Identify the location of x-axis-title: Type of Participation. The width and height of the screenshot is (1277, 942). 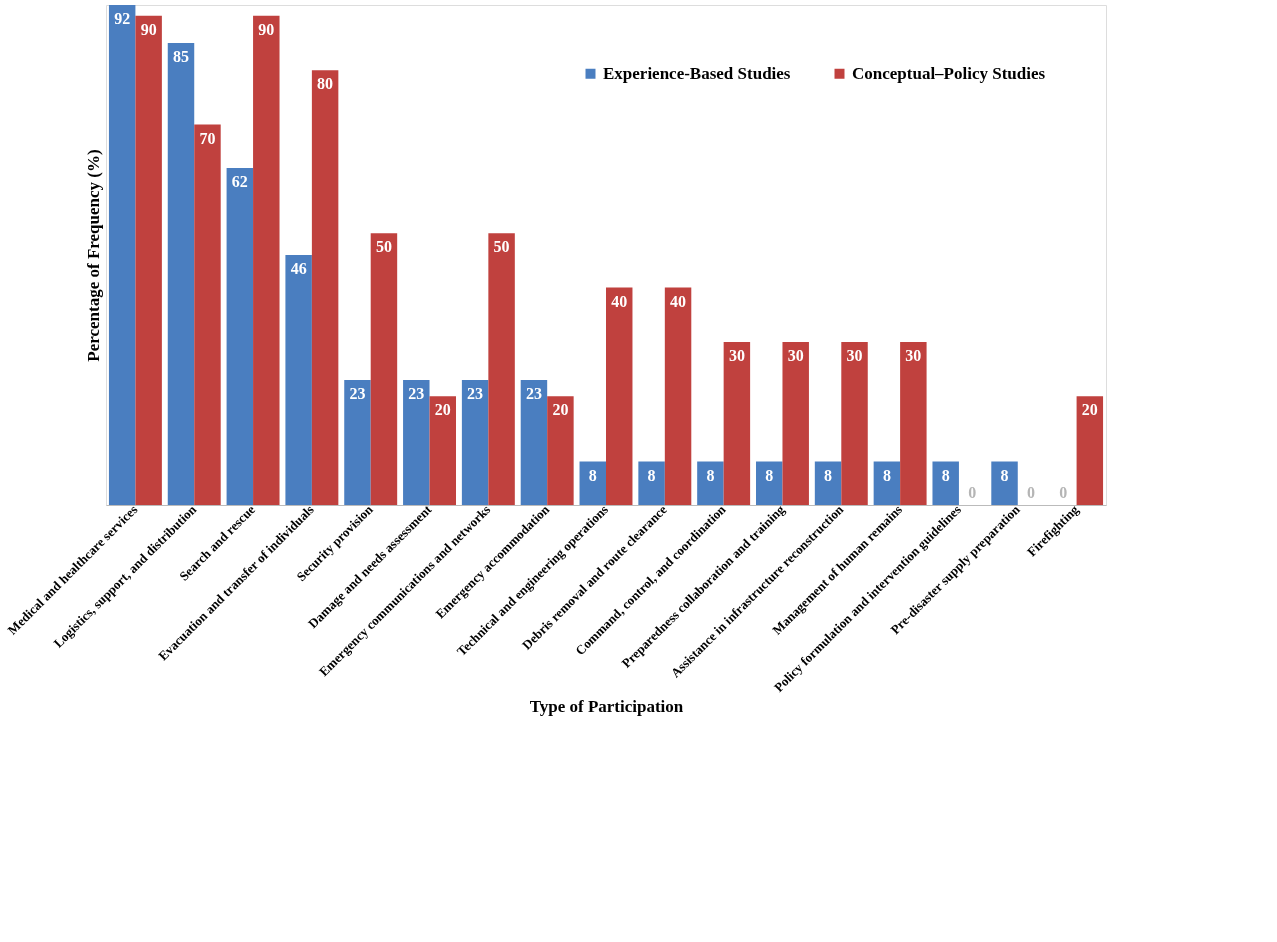
(606, 706).